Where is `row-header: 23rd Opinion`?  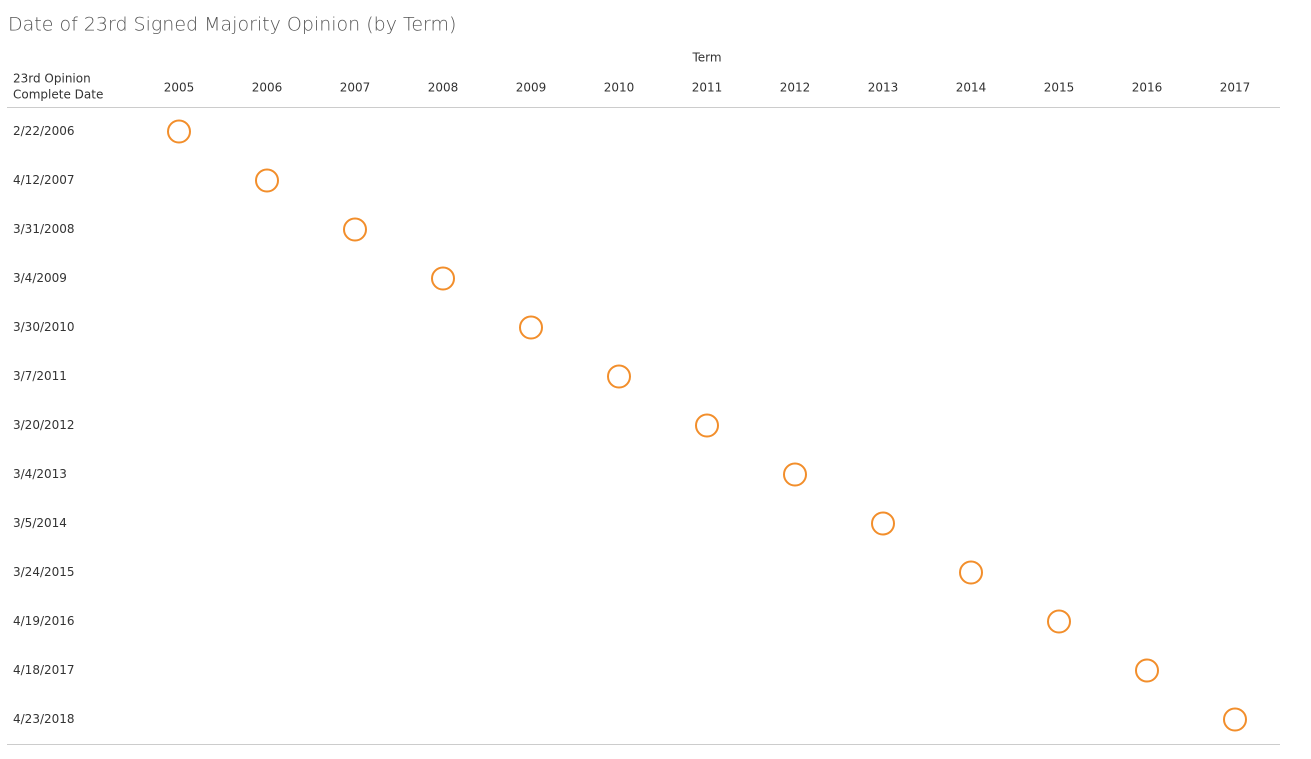 row-header: 23rd Opinion is located at coordinates (52, 79).